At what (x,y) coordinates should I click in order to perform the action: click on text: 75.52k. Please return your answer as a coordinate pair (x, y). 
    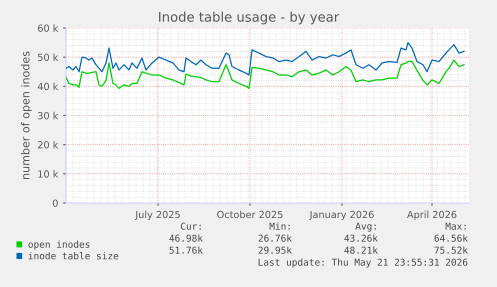
    Looking at the image, I should click on (451, 250).